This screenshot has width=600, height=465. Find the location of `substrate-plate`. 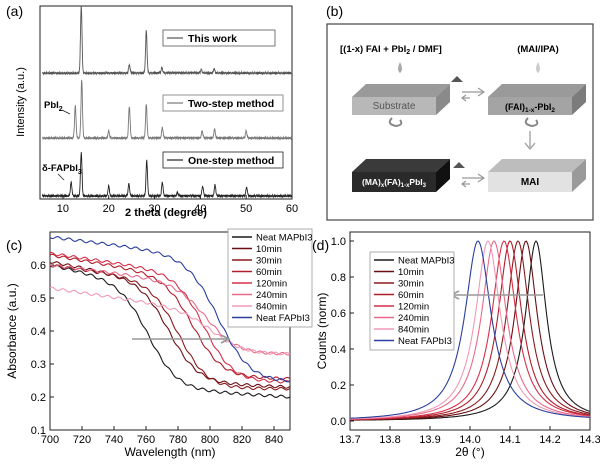

substrate-plate is located at coordinates (394, 106).